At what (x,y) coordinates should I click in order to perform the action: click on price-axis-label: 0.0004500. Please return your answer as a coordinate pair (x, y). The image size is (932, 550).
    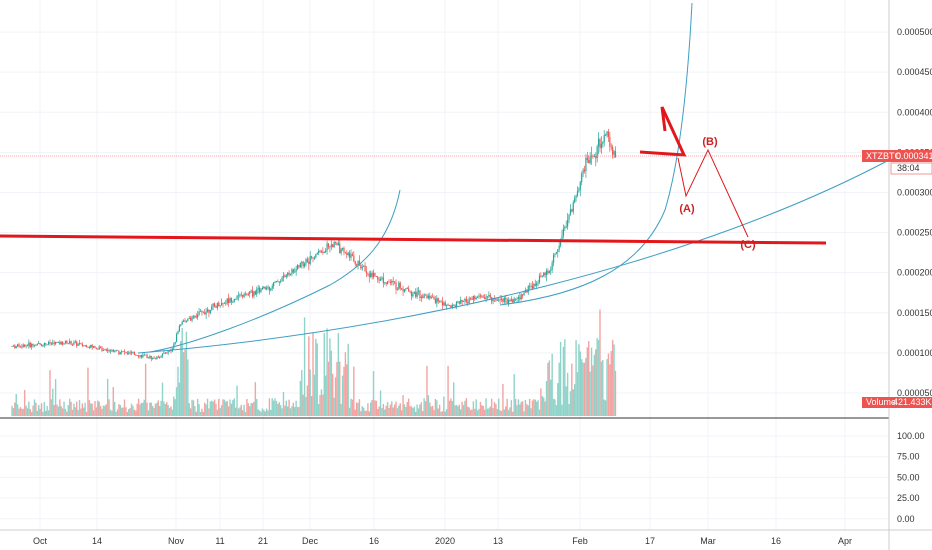
    Looking at the image, I should click on (914, 72).